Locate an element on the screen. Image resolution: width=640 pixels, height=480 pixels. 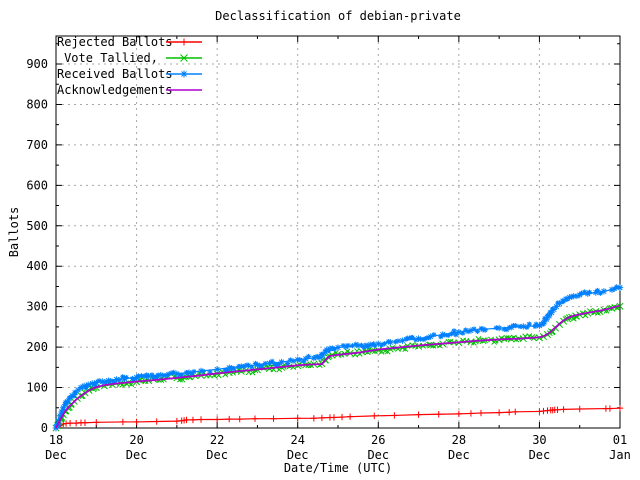
svg-text: 18 is located at coordinates (56, 440).